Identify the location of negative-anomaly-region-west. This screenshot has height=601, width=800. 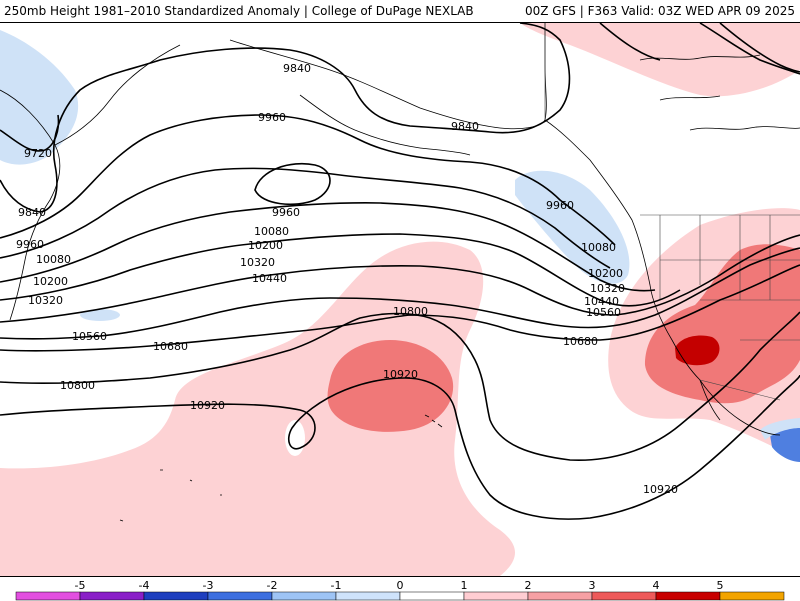
(39, 97).